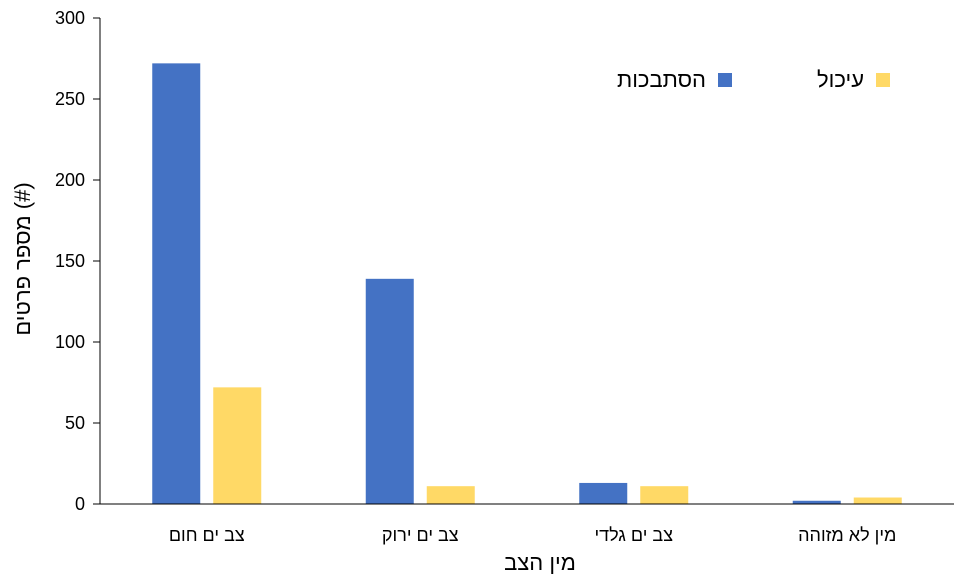 This screenshot has height=583, width=955. I want to click on legend: עיכול הסתבכות, so click(753, 79).